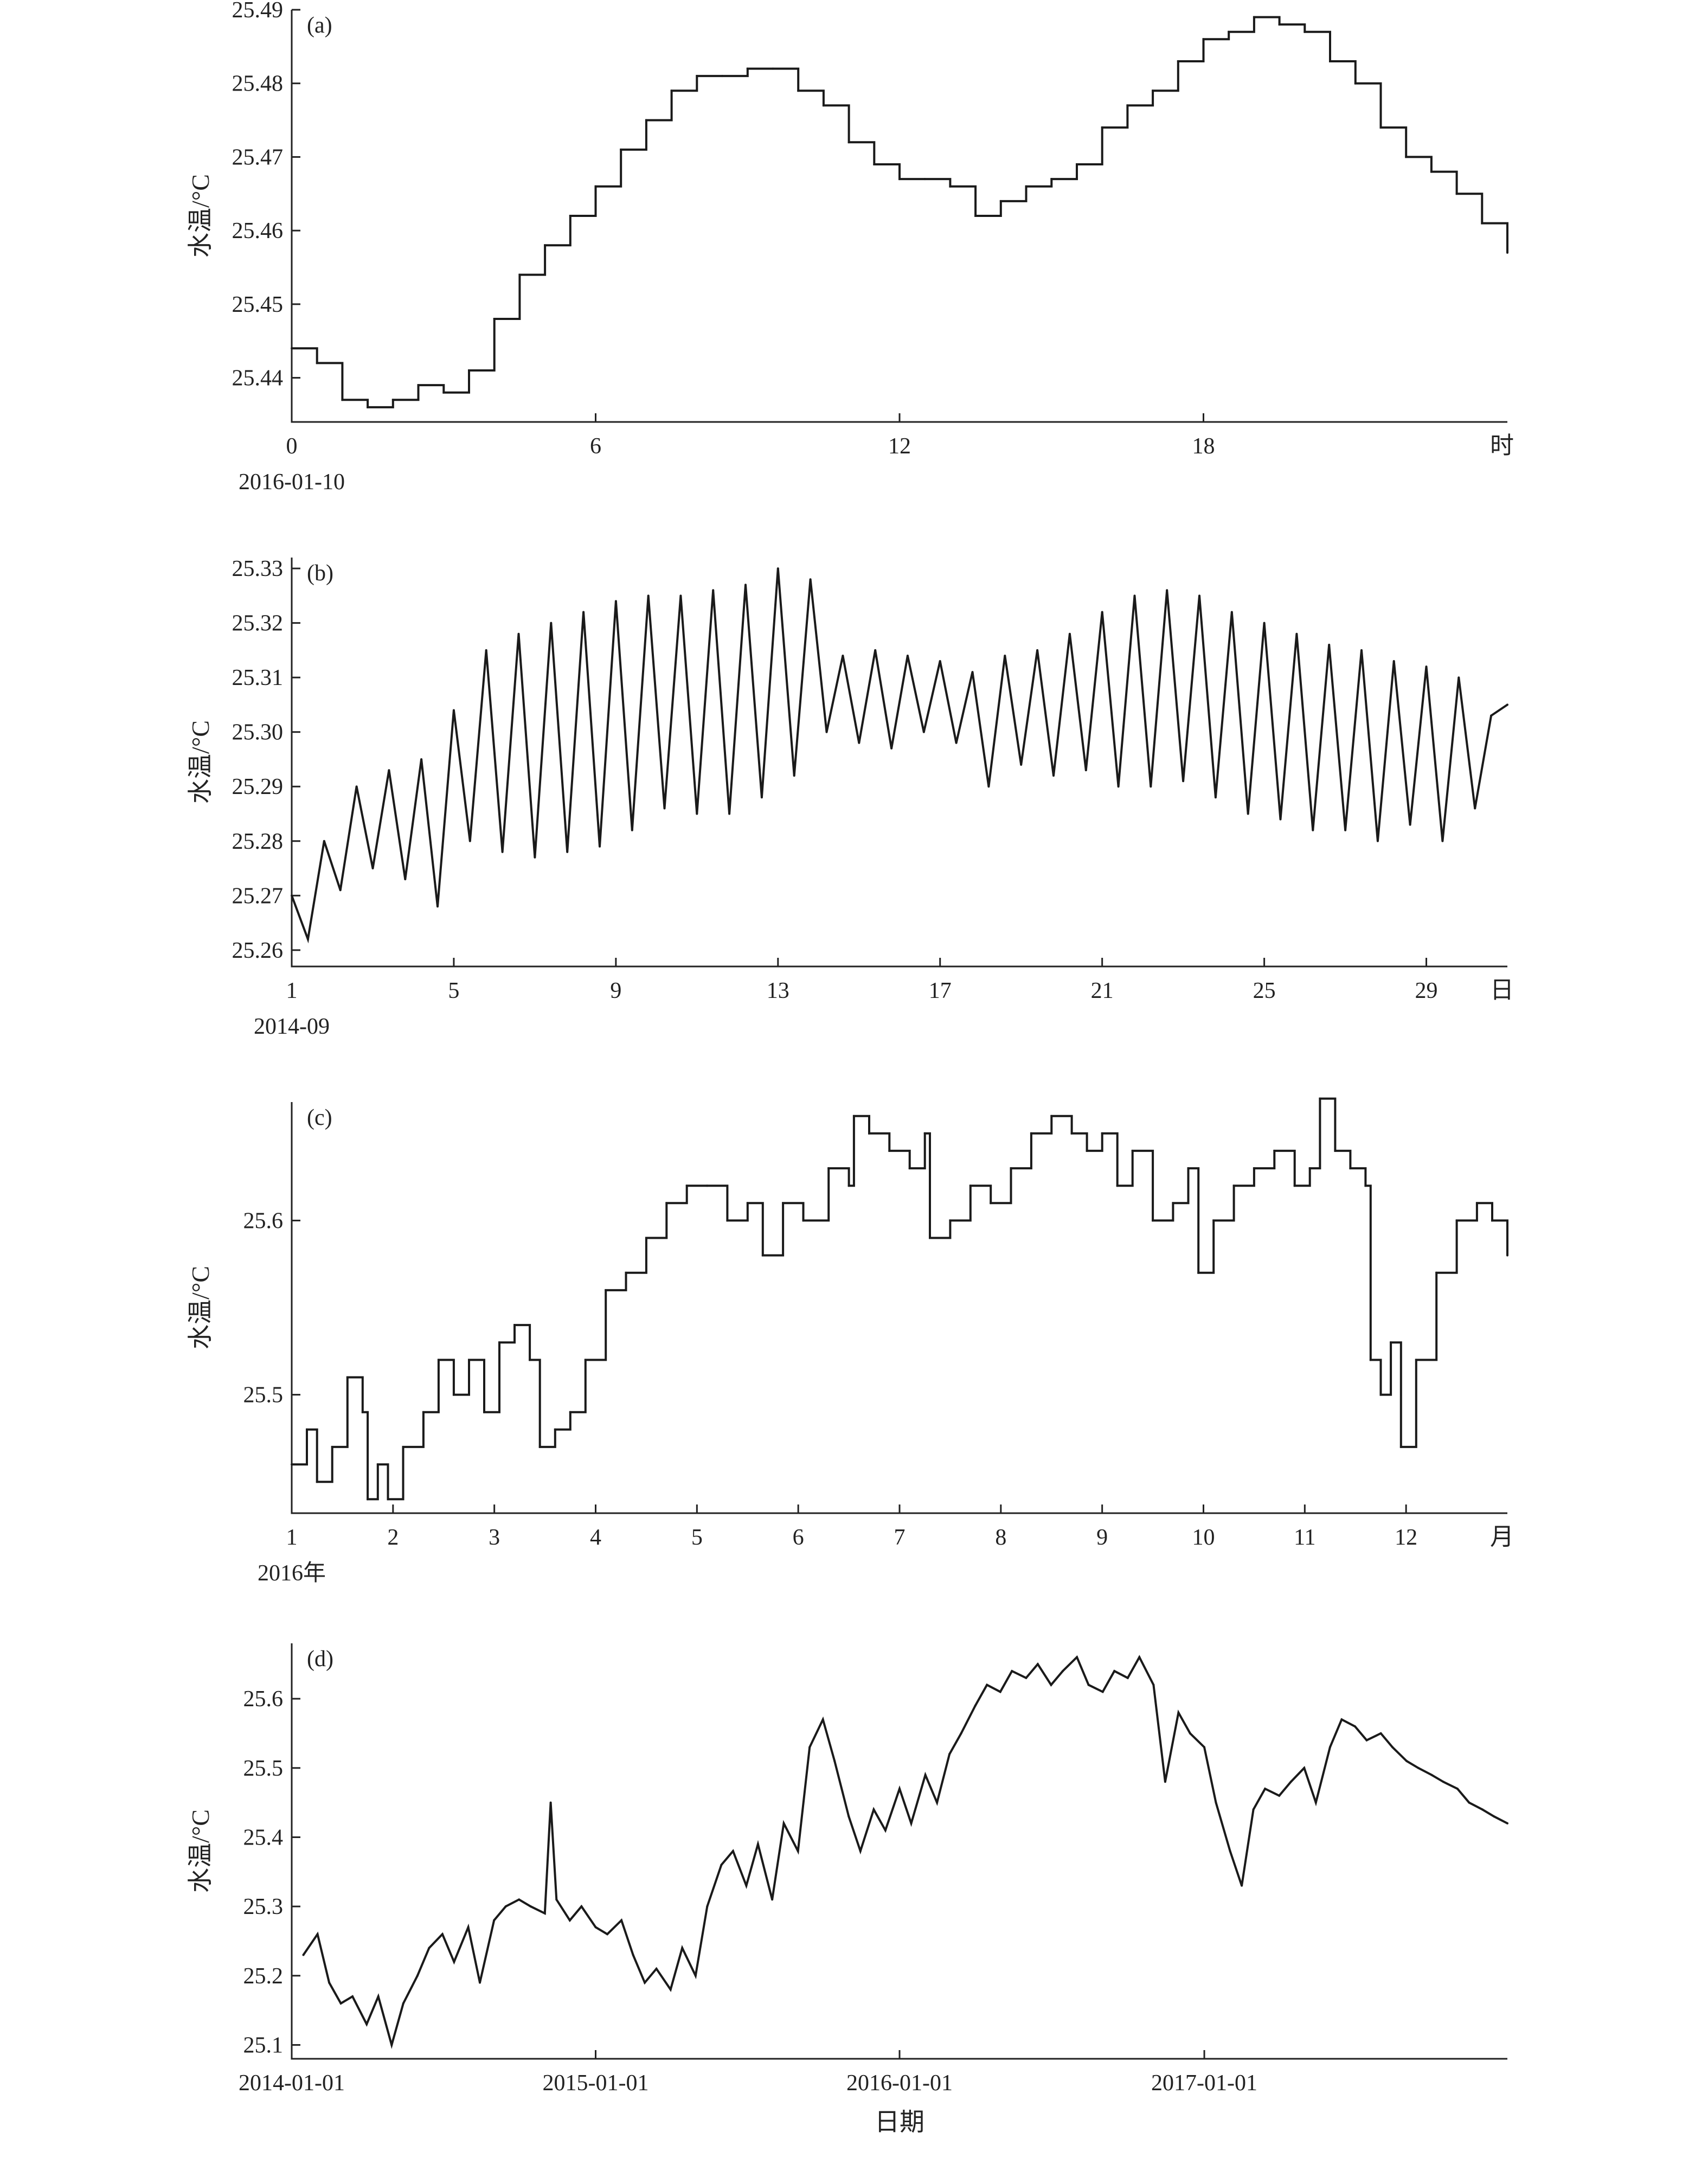 The width and height of the screenshot is (1708, 2164). I want to click on x-axis-title: 日期, so click(899, 2122).